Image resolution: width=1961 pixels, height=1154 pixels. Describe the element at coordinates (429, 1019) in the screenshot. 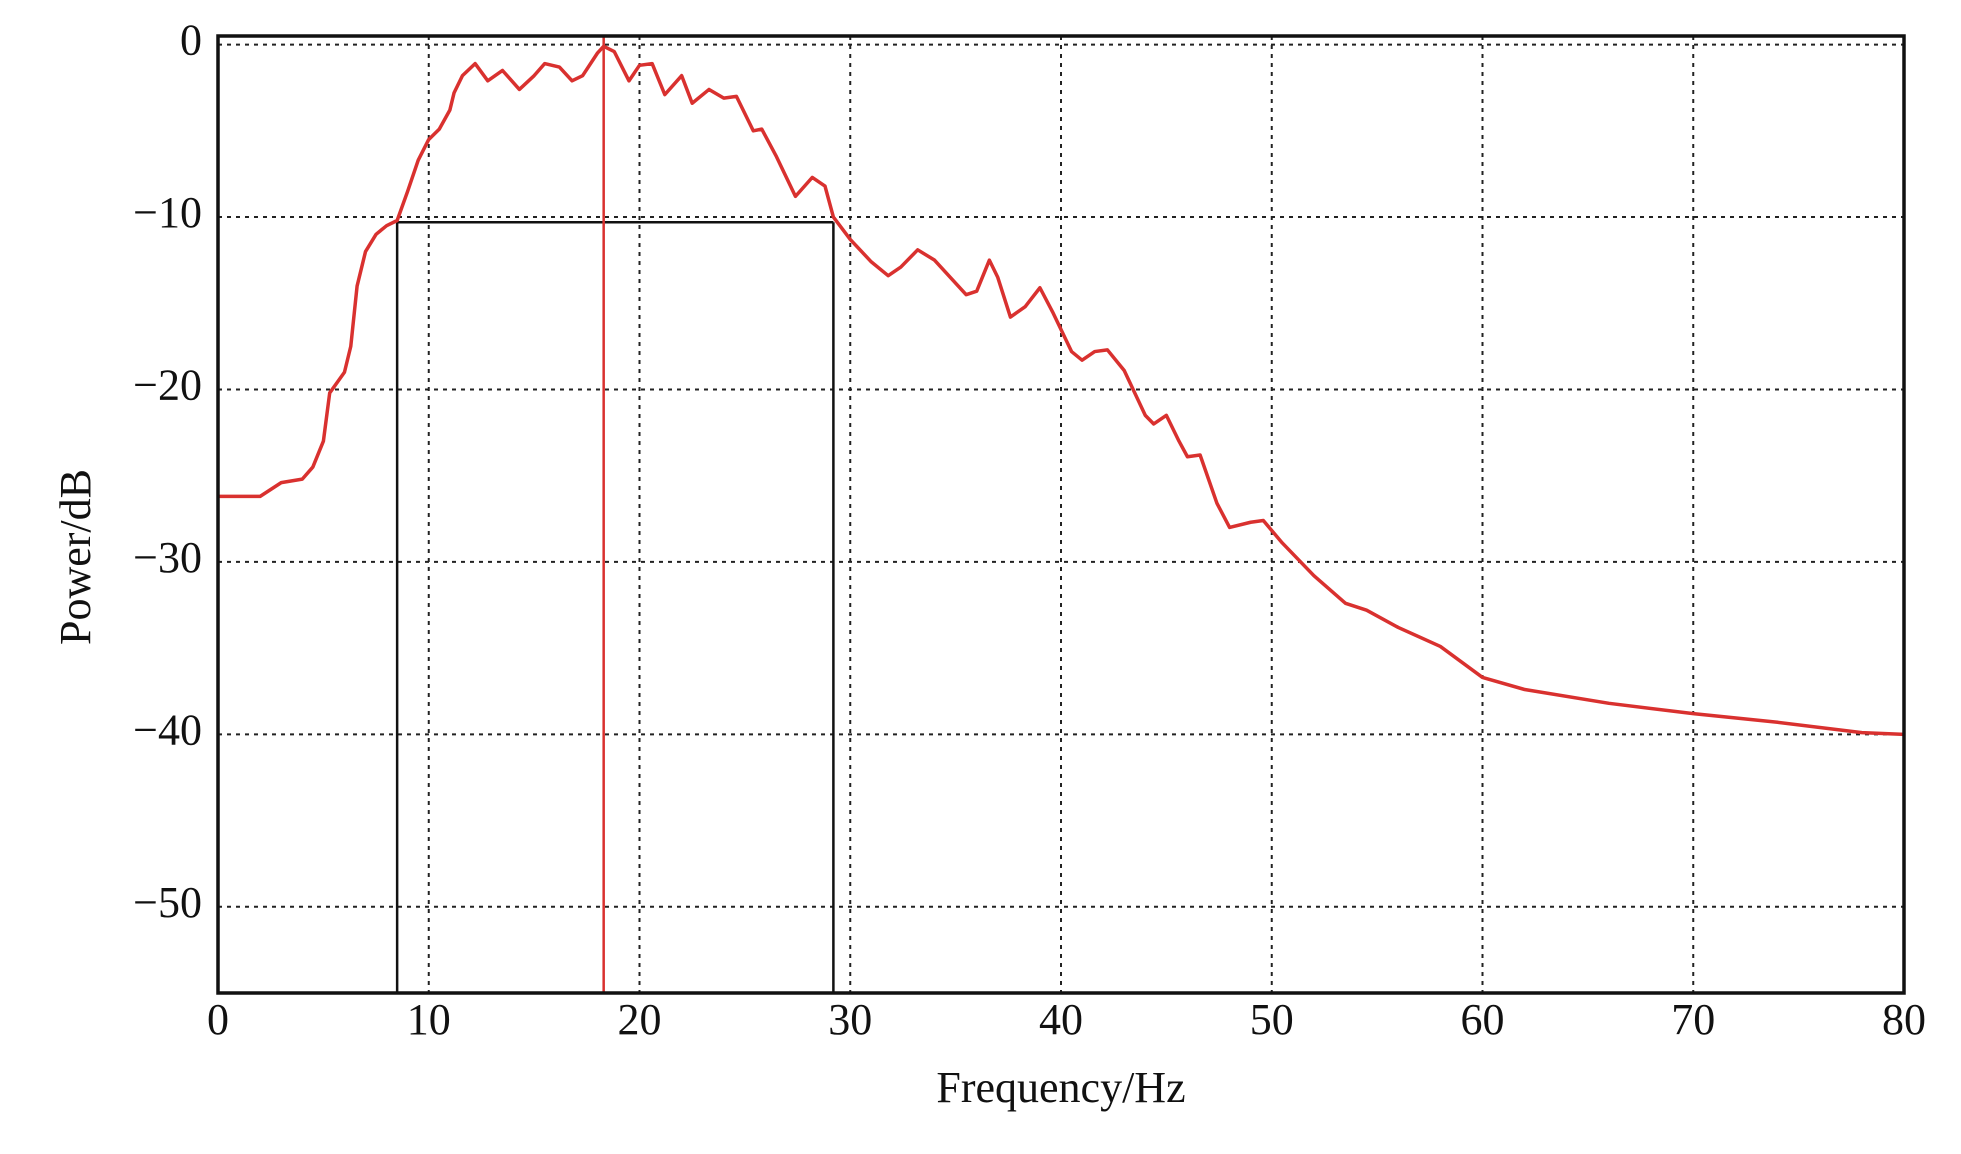

I see `x-tick-label: 10` at that location.